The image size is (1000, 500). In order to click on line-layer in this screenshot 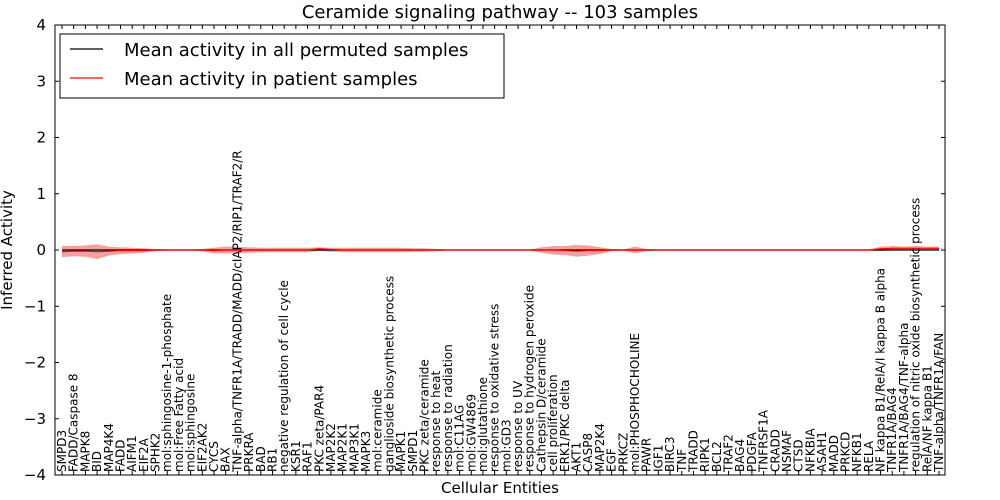, I will do `click(500, 250)`.